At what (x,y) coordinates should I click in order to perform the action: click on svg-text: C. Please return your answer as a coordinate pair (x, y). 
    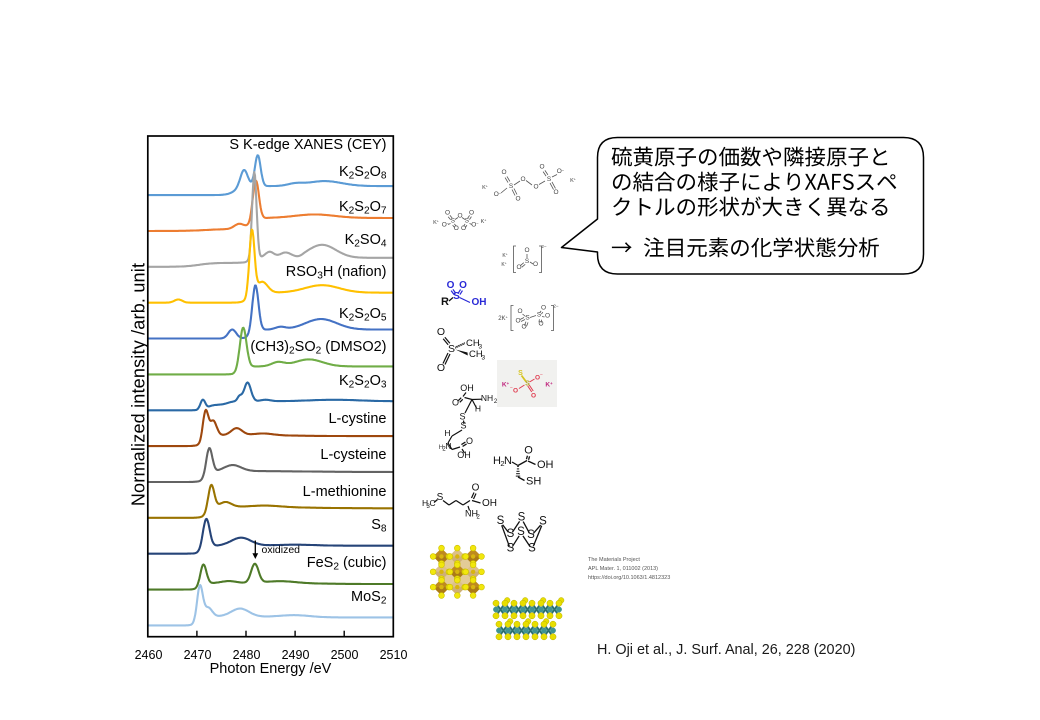
    Looking at the image, I should click on (433, 503).